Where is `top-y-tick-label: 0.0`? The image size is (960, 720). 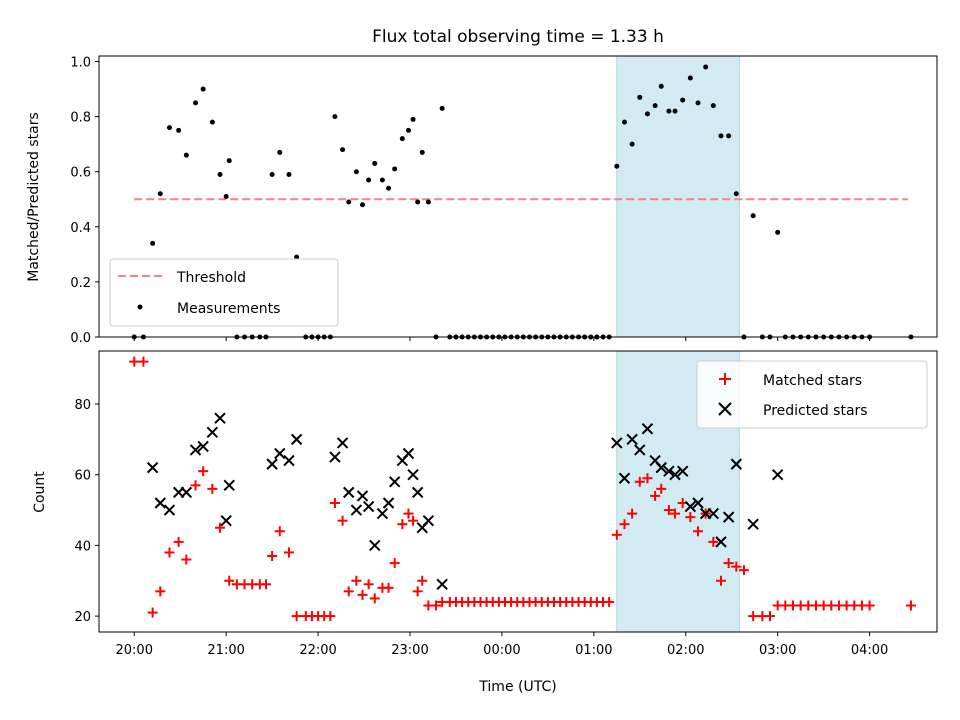 top-y-tick-label: 0.0 is located at coordinates (80, 338).